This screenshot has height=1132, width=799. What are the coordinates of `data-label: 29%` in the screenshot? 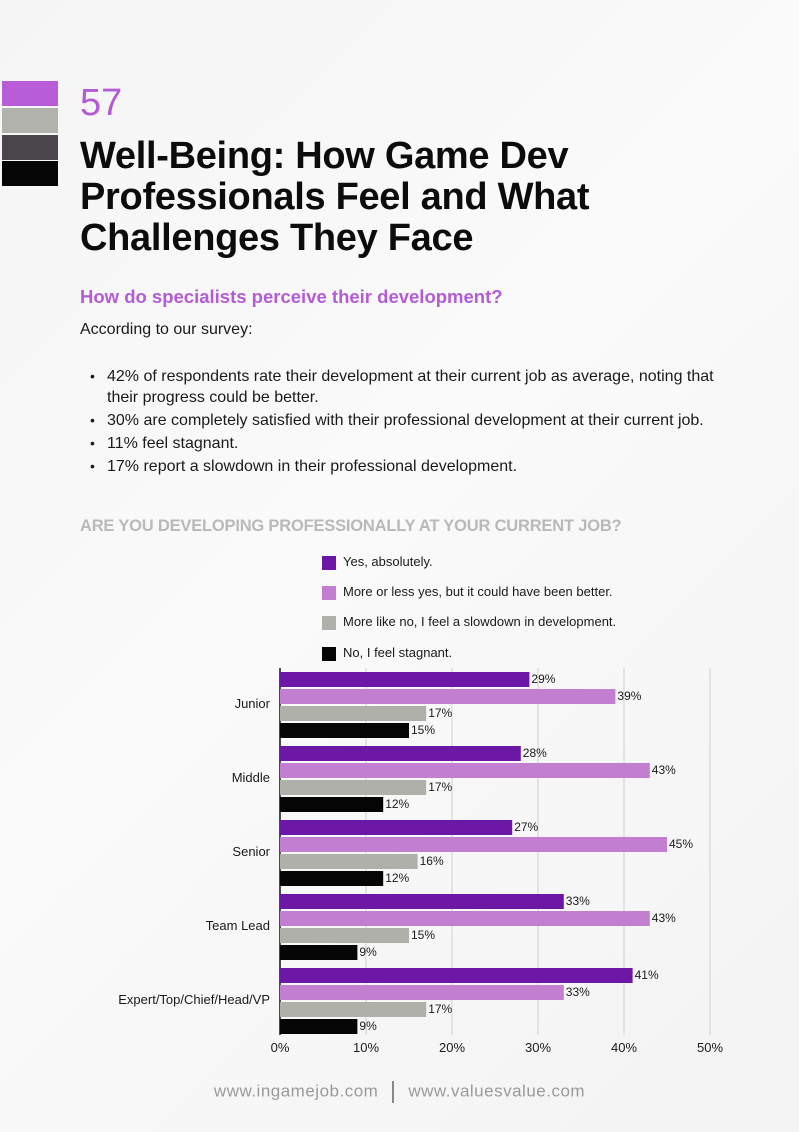 It's located at (543, 679).